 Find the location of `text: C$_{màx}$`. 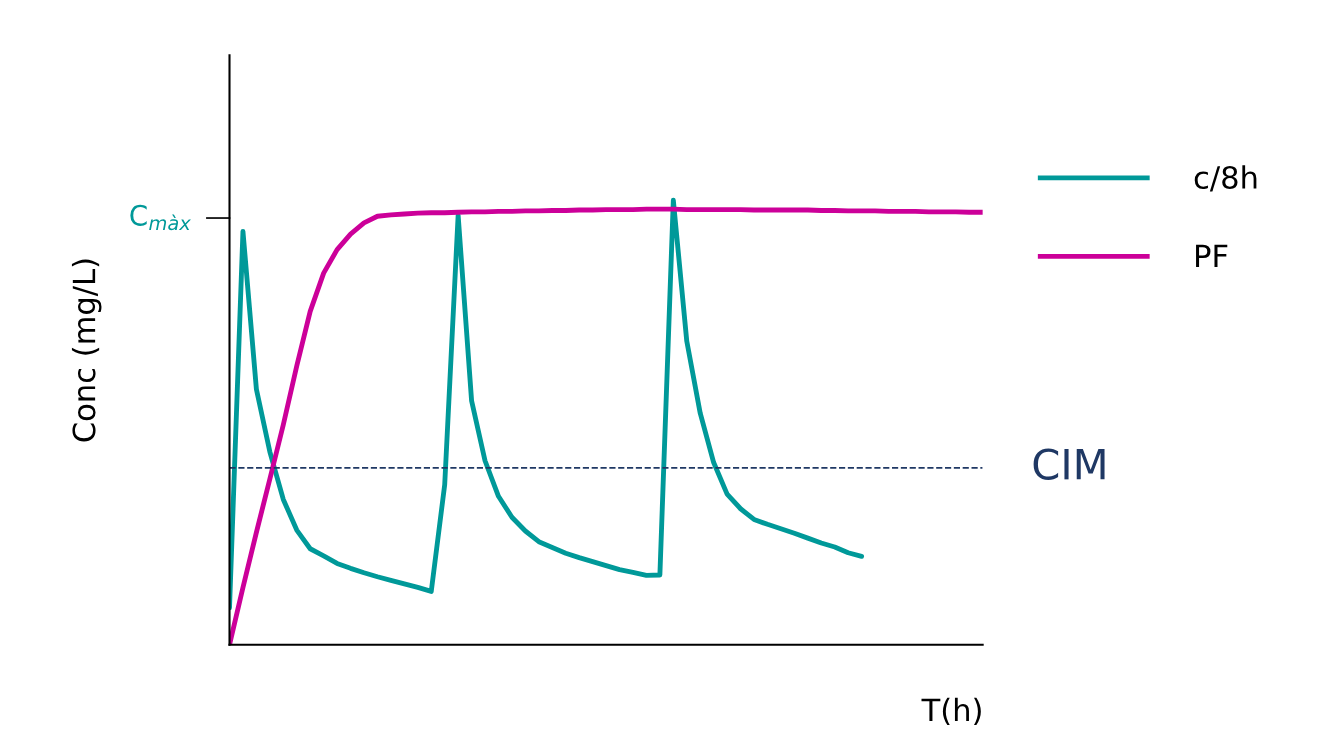

text: C$_{màx}$ is located at coordinates (160, 217).